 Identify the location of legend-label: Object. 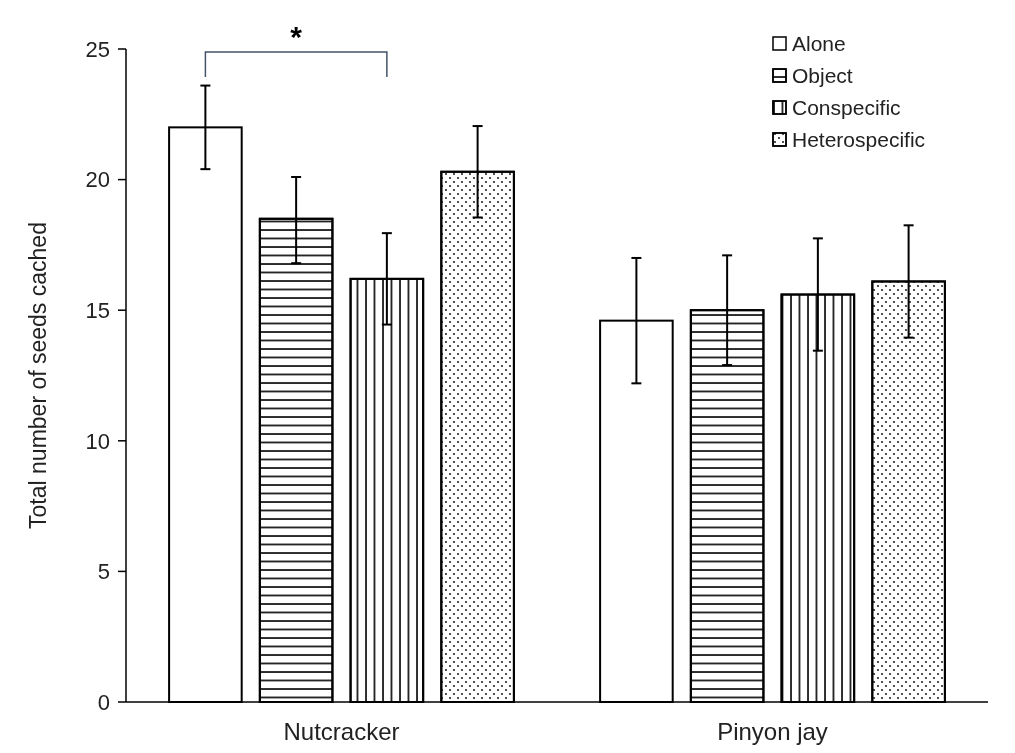
(822, 76).